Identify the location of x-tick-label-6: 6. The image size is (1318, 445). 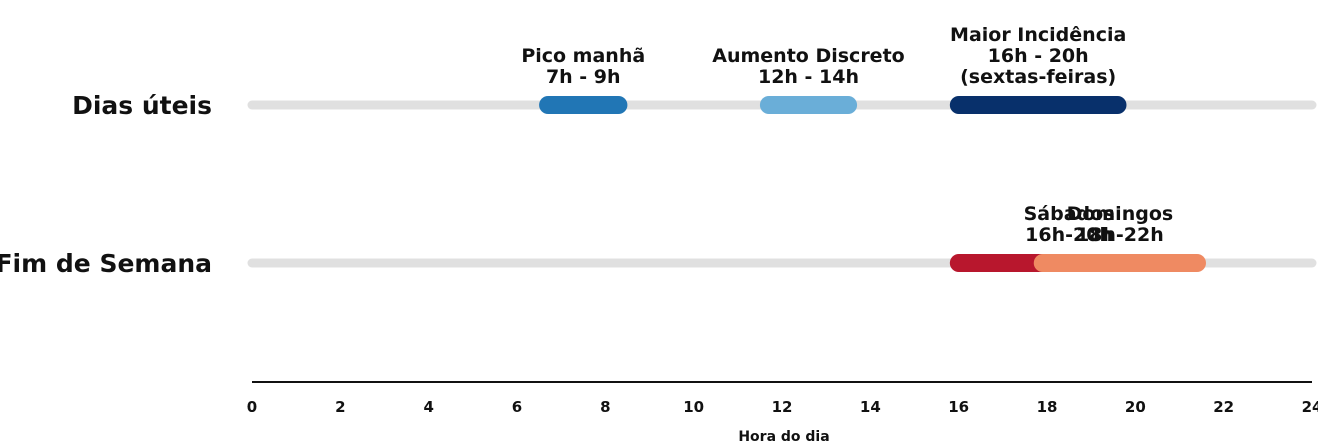
(517, 407).